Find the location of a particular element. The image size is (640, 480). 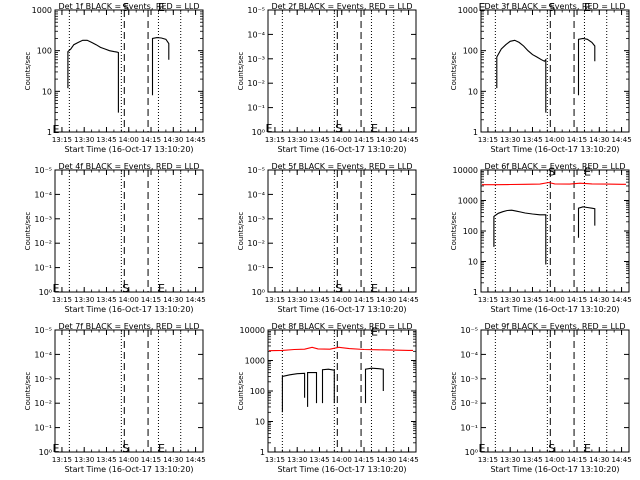

y-tick-label: 10000 is located at coordinates (465, 170).